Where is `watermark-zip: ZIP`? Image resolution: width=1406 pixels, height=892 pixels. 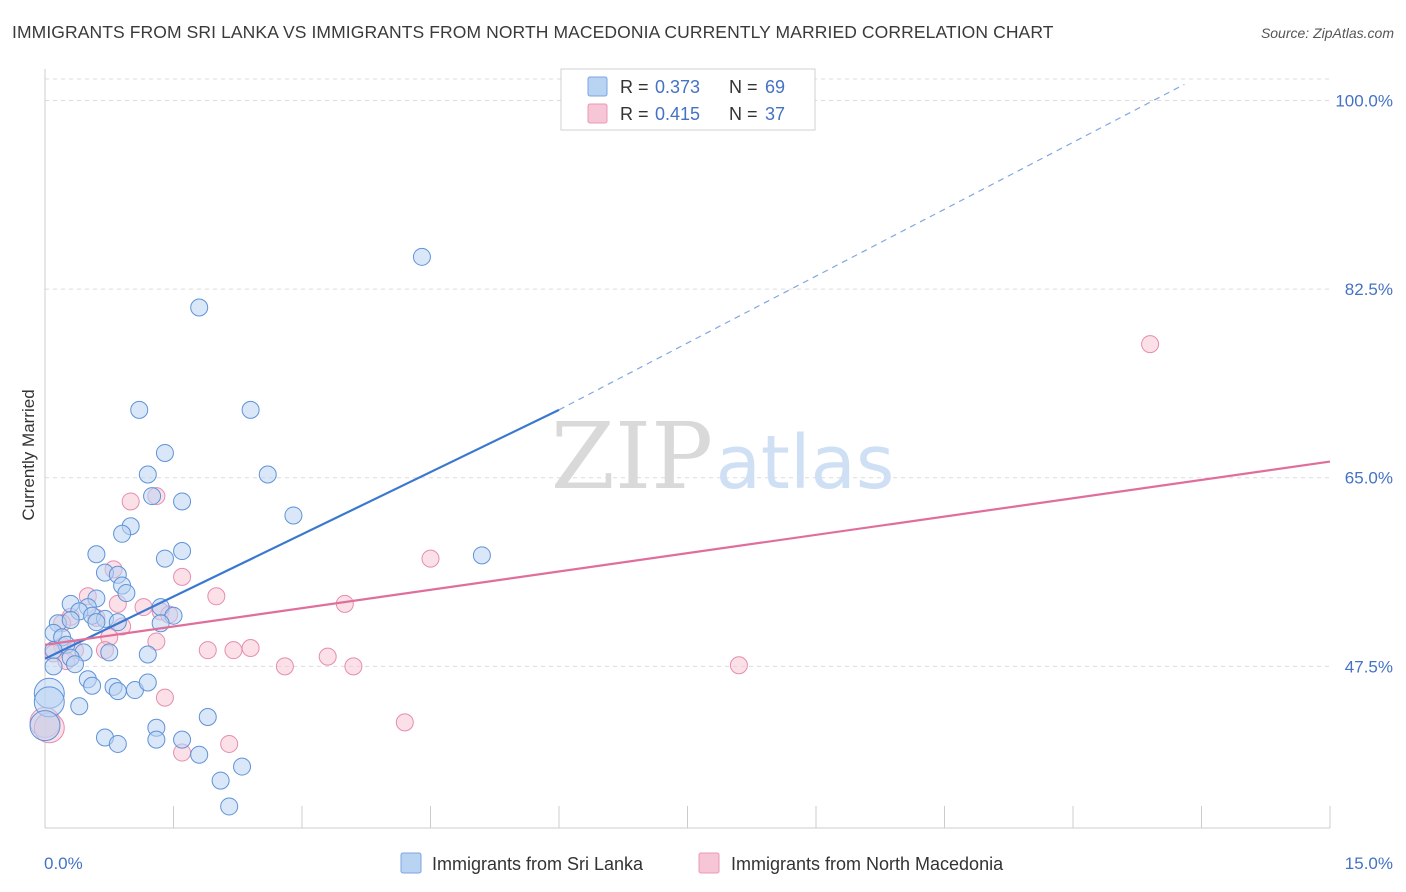 watermark-zip: ZIP is located at coordinates (632, 456).